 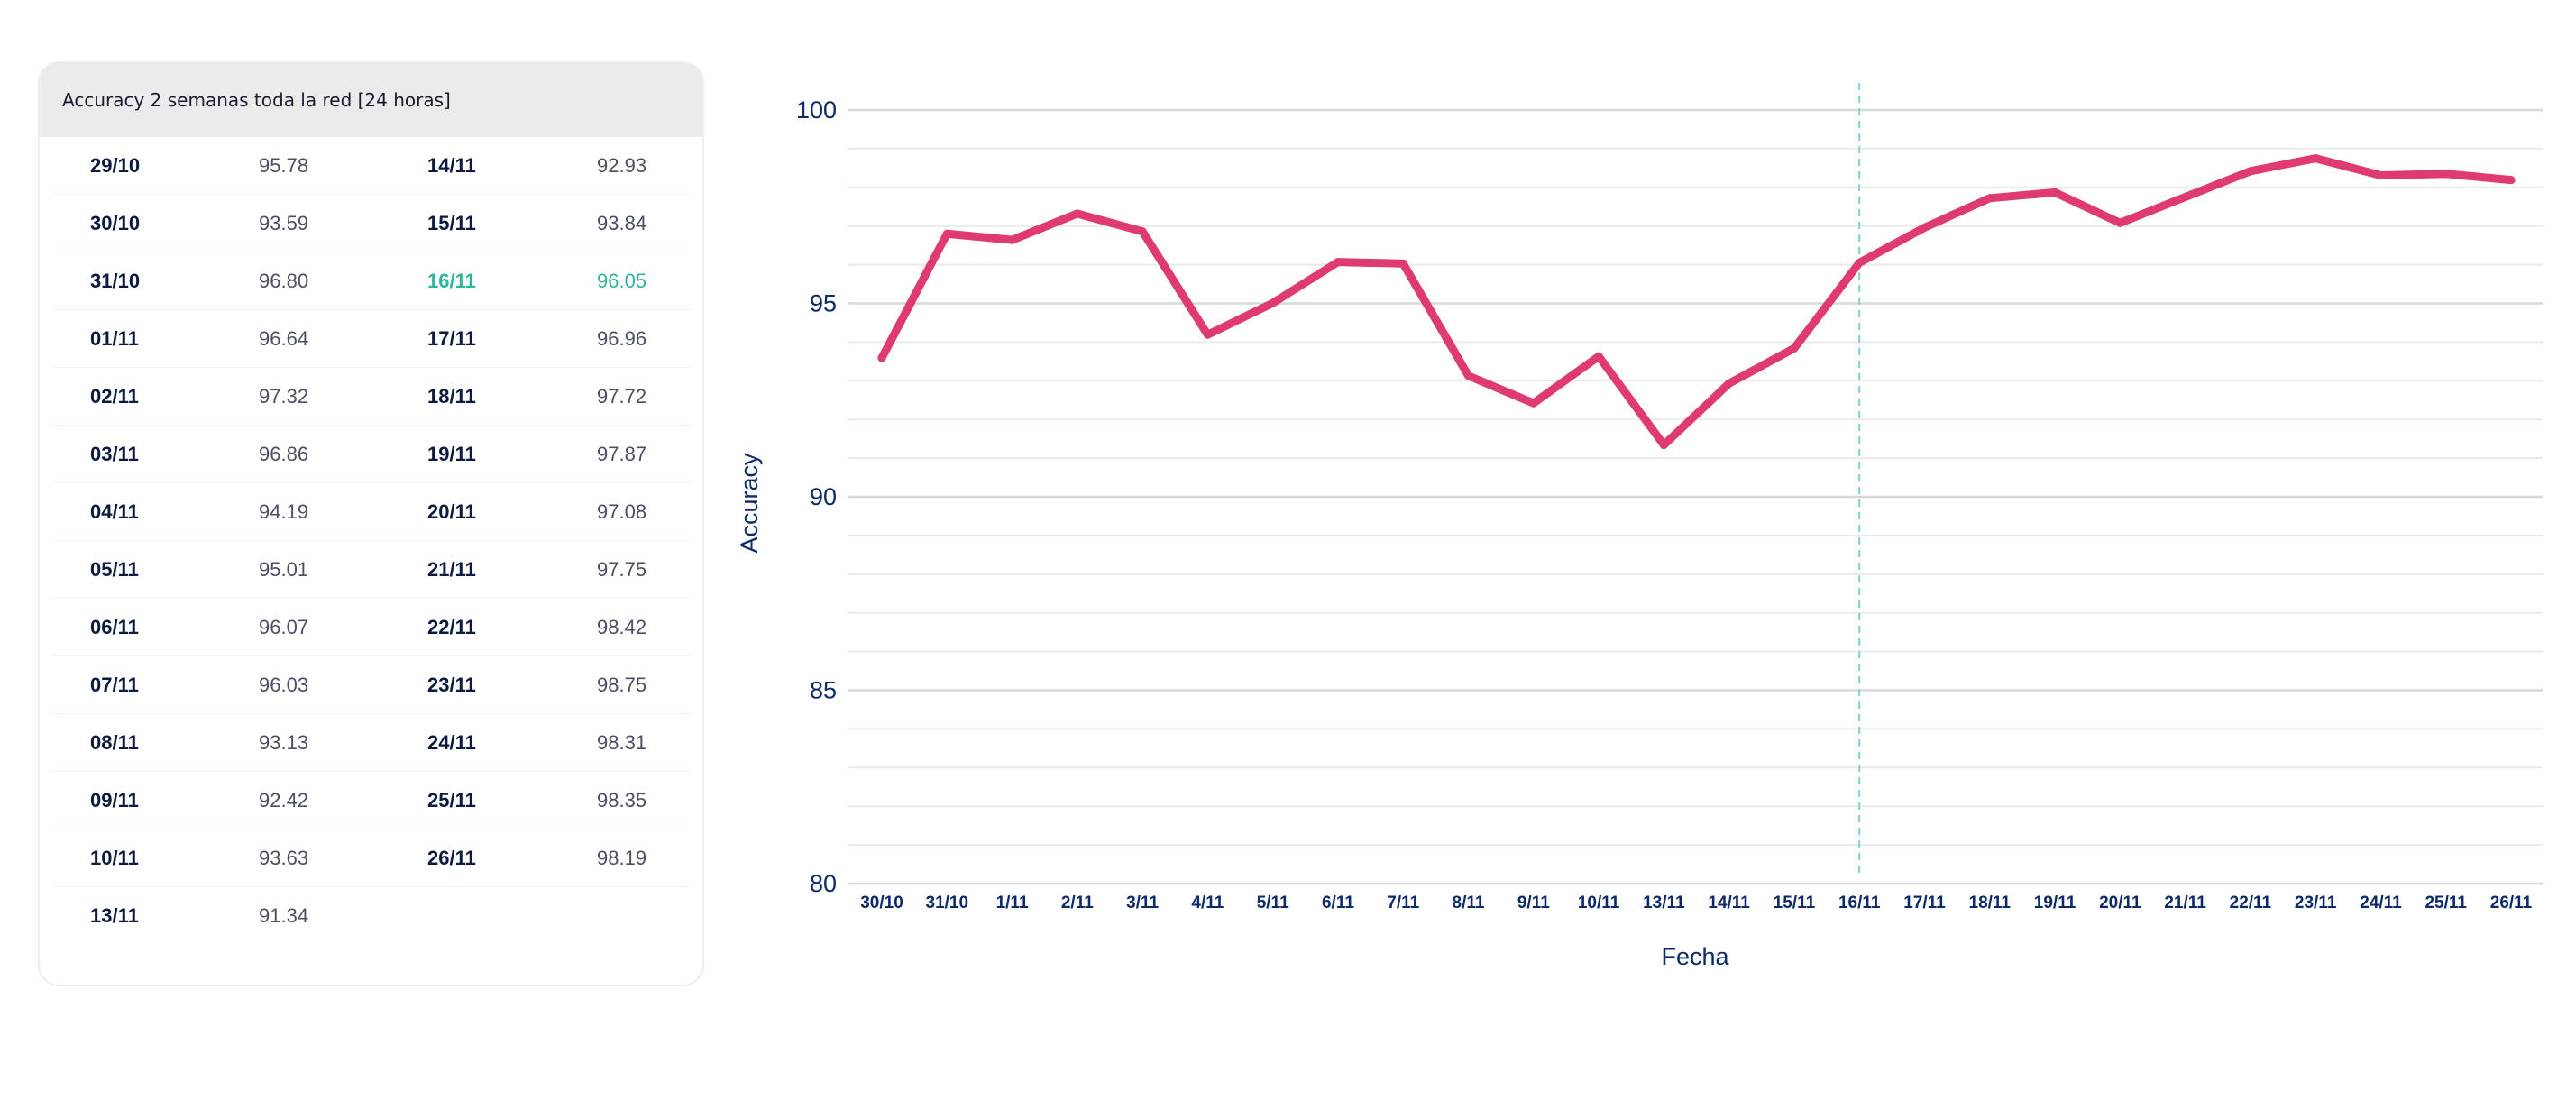 I want to click on row-date: 23/11, so click(x=451, y=684).